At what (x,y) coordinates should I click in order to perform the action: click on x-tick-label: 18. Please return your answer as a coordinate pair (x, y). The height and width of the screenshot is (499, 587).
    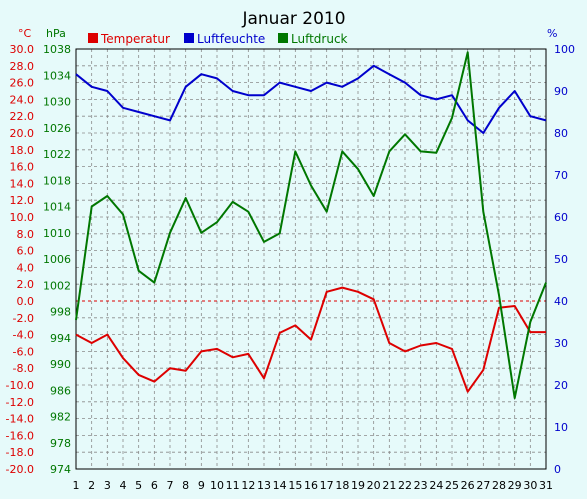
    Looking at the image, I should click on (342, 485).